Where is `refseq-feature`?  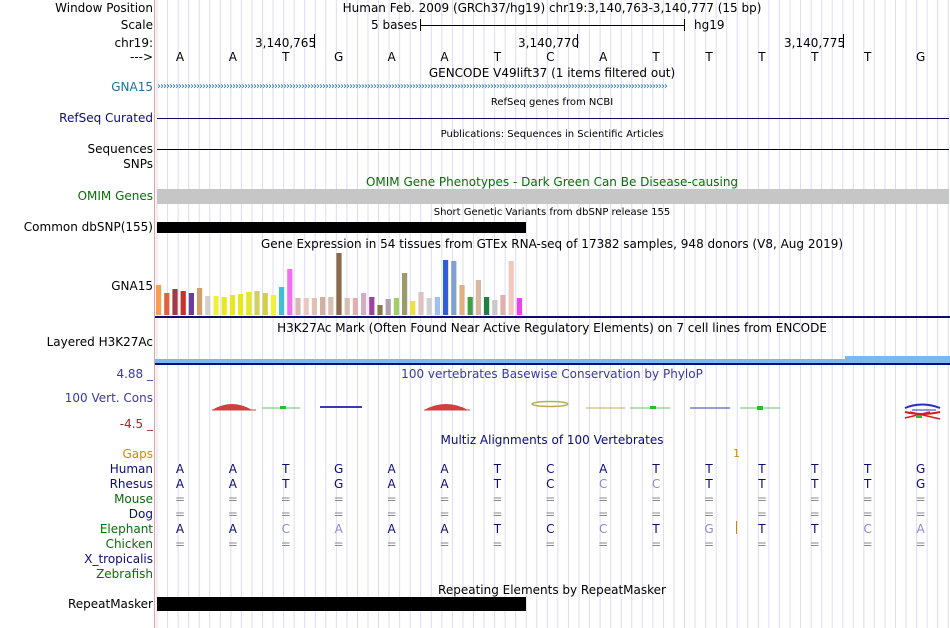 refseq-feature is located at coordinates (553, 118).